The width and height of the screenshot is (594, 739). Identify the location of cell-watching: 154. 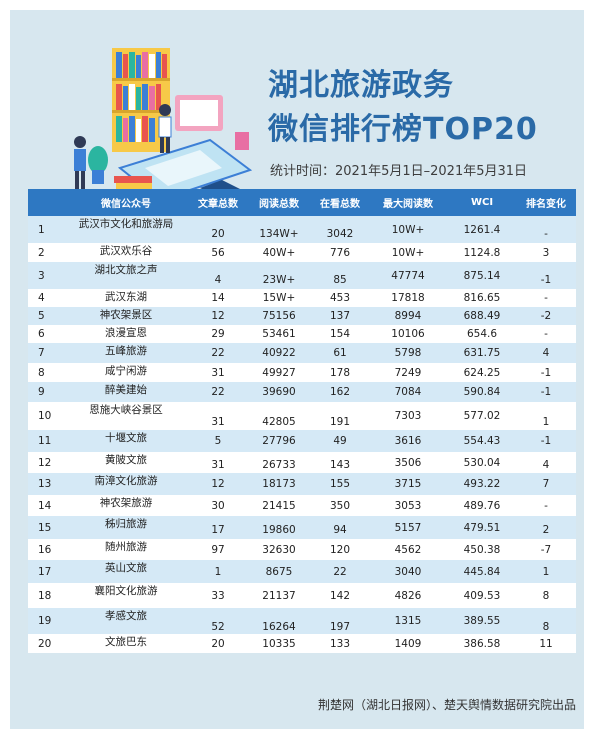
(340, 334).